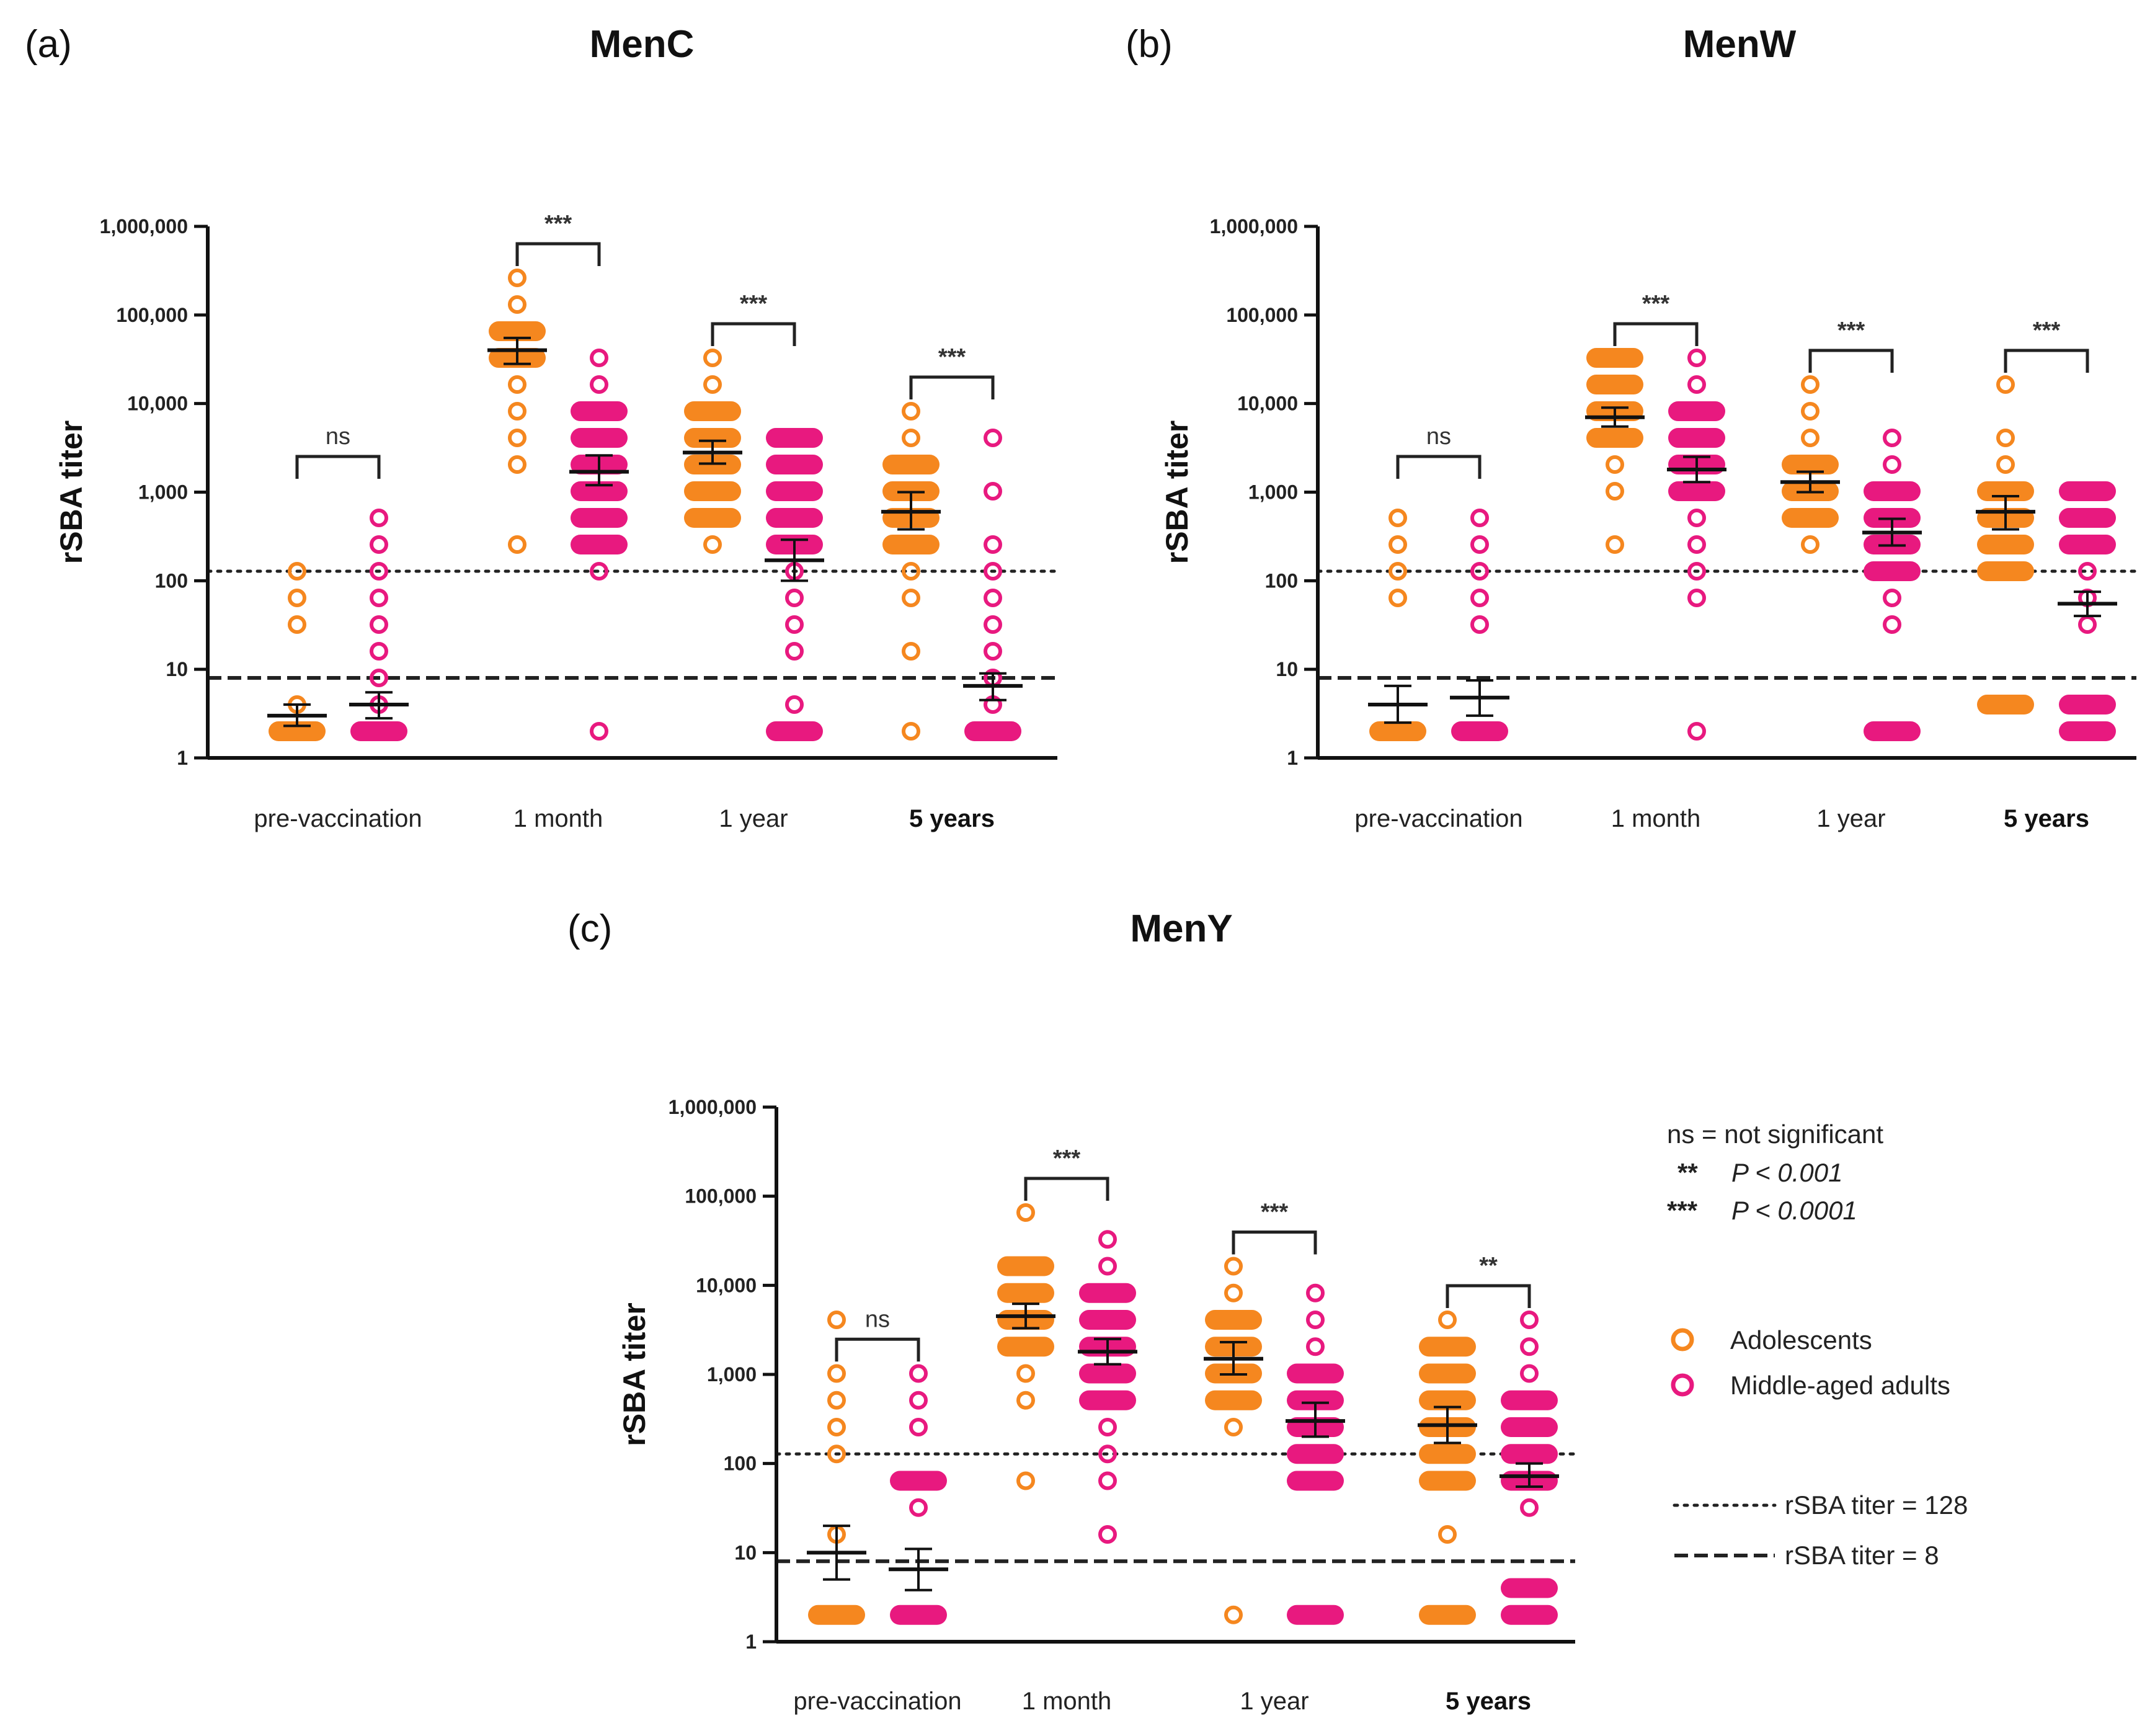 The width and height of the screenshot is (2155, 1736). I want to click on panel-title: MenW, so click(1740, 44).